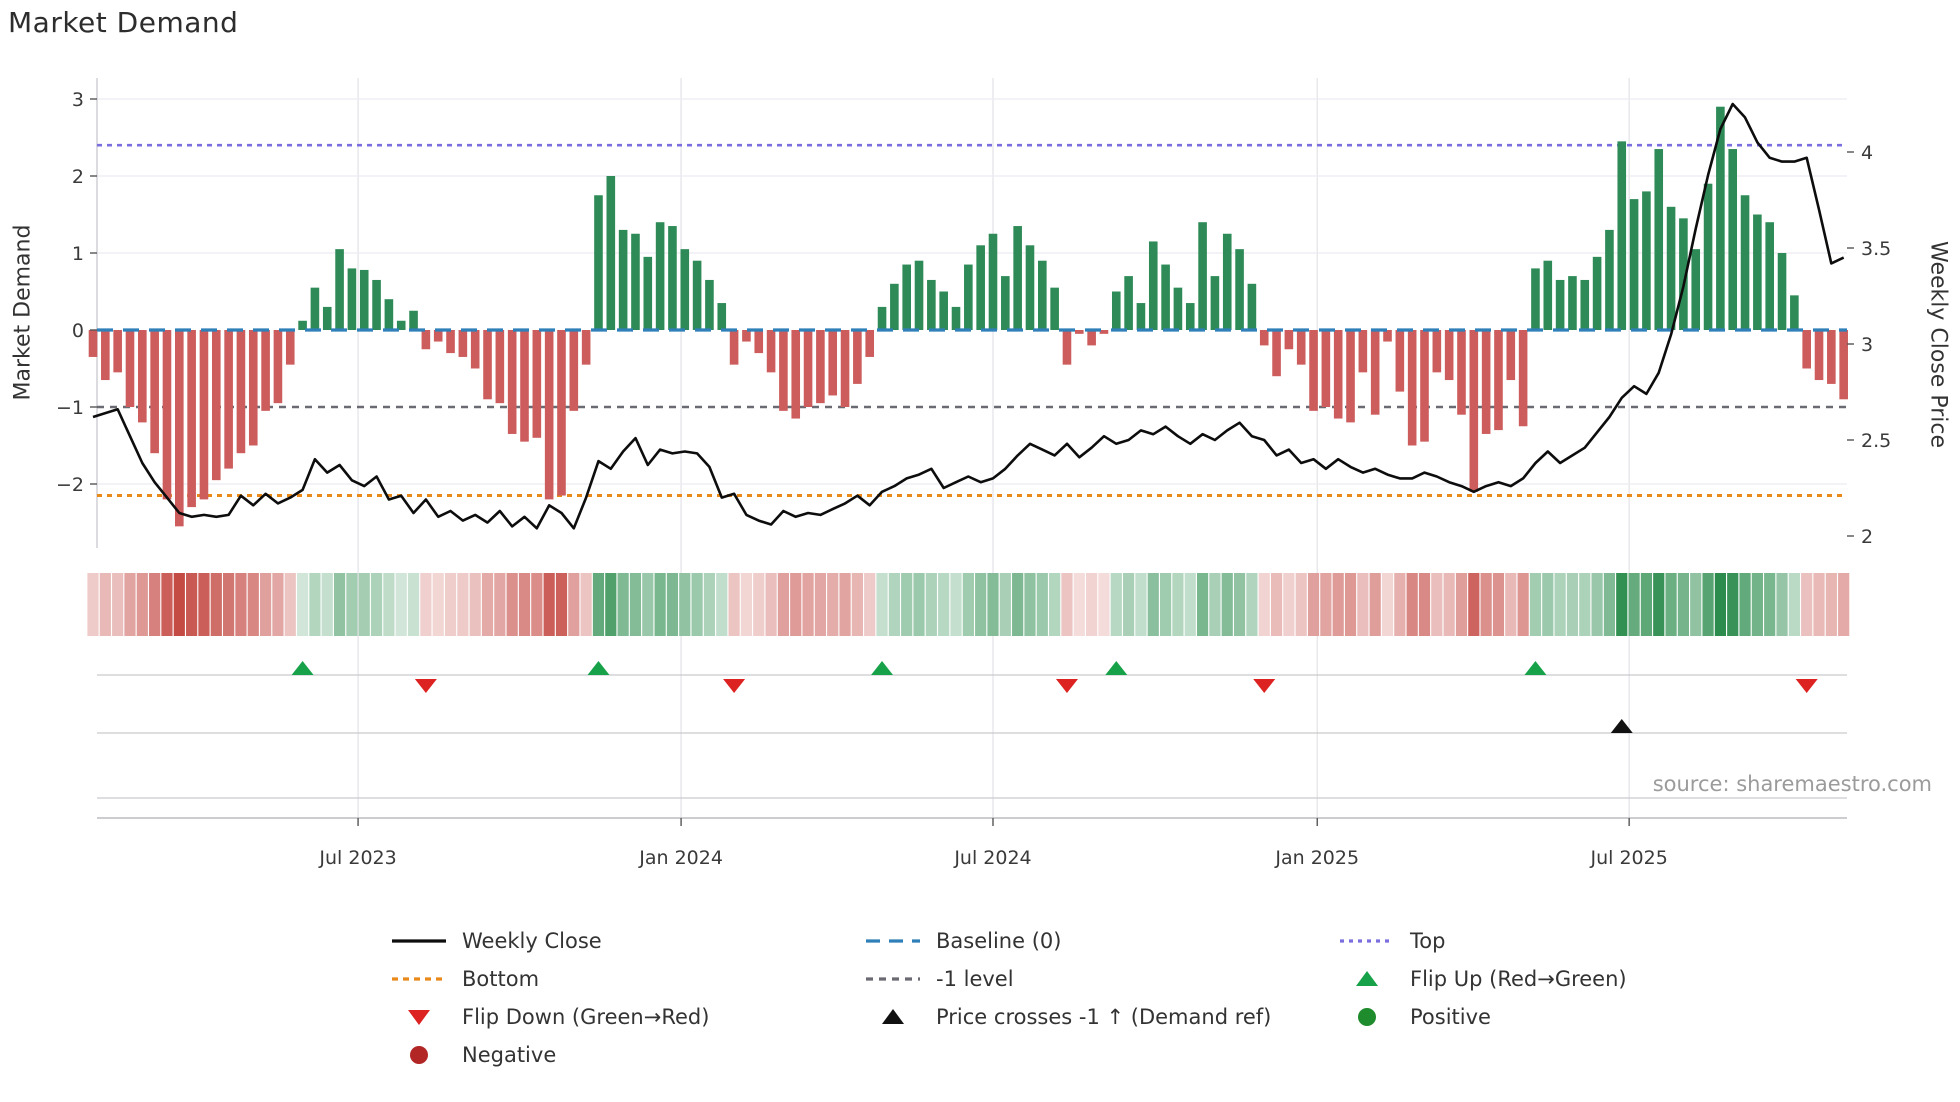  What do you see at coordinates (627, 941) in the screenshot?
I see `legend-item: Weekly Close` at bounding box center [627, 941].